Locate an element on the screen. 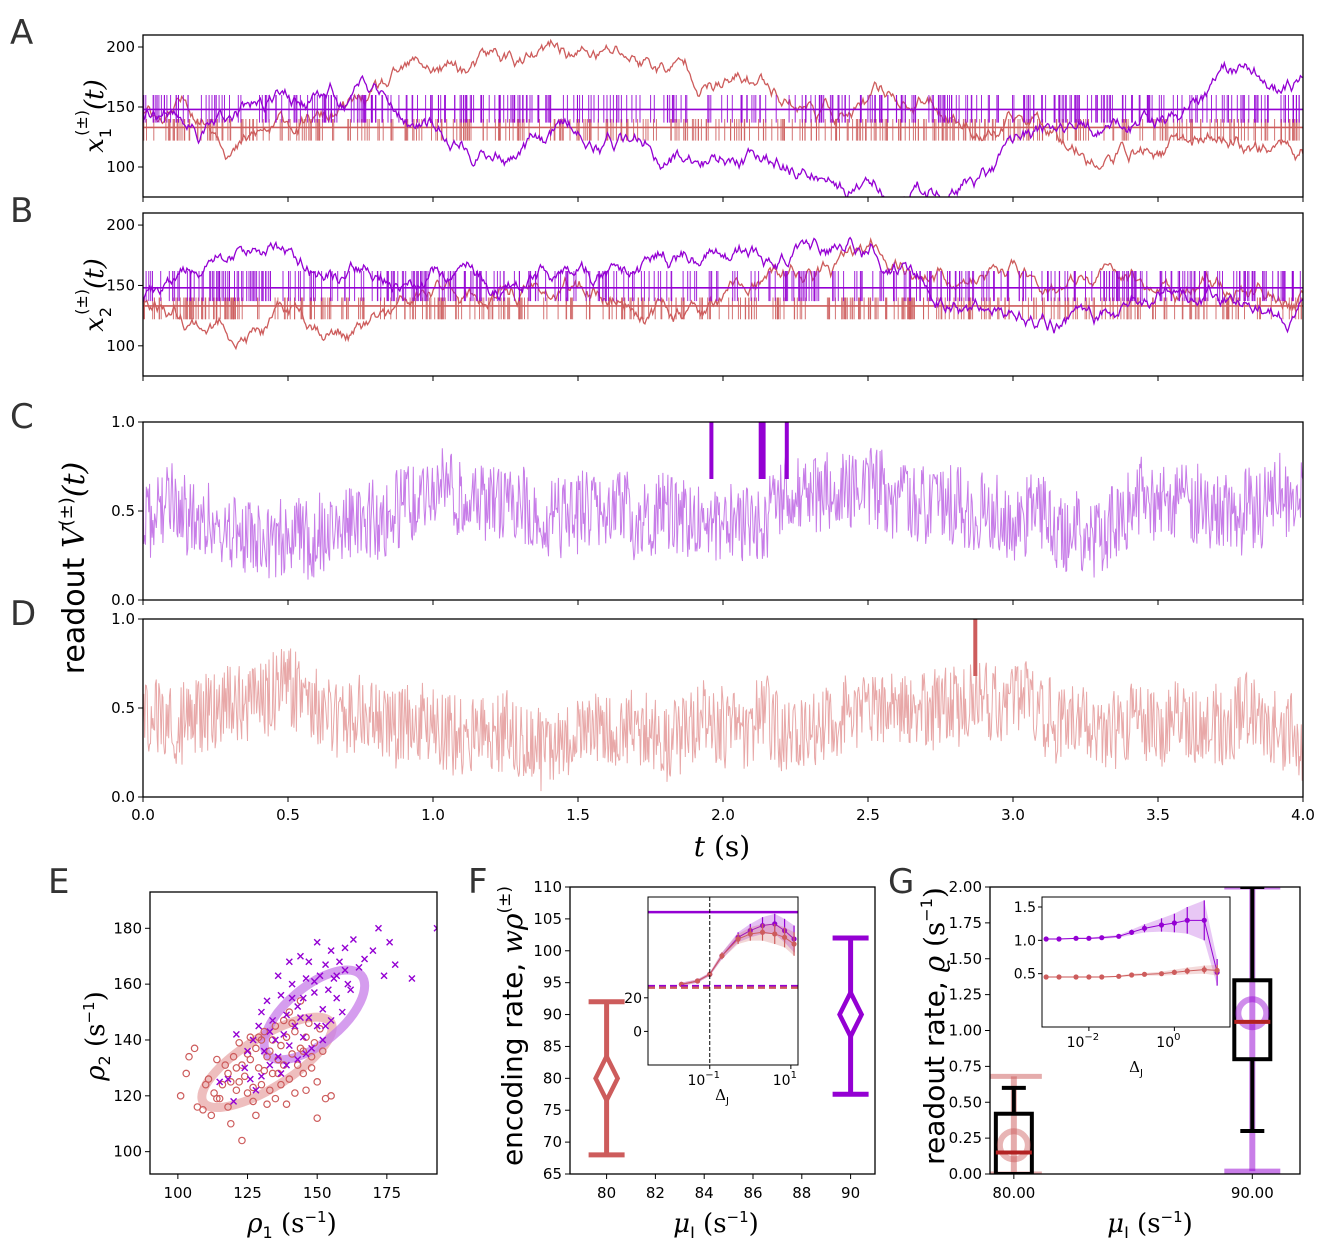 The height and width of the screenshot is (1252, 1328). panel-b-axes is located at coordinates (723, 294).